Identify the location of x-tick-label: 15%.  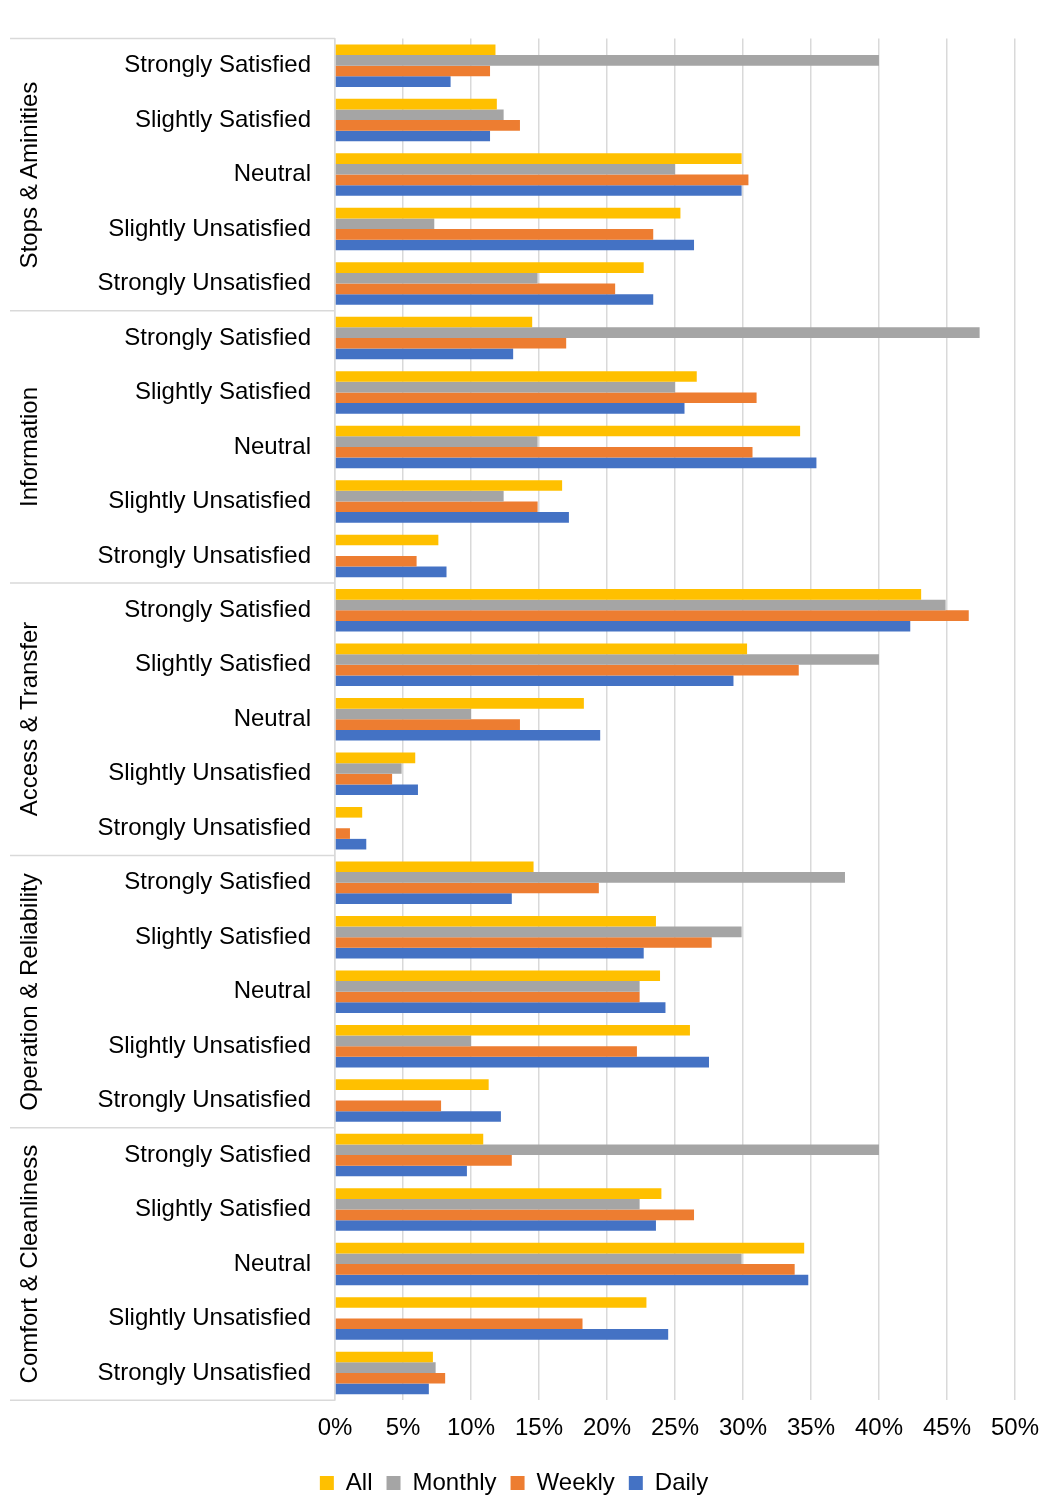
(539, 1427).